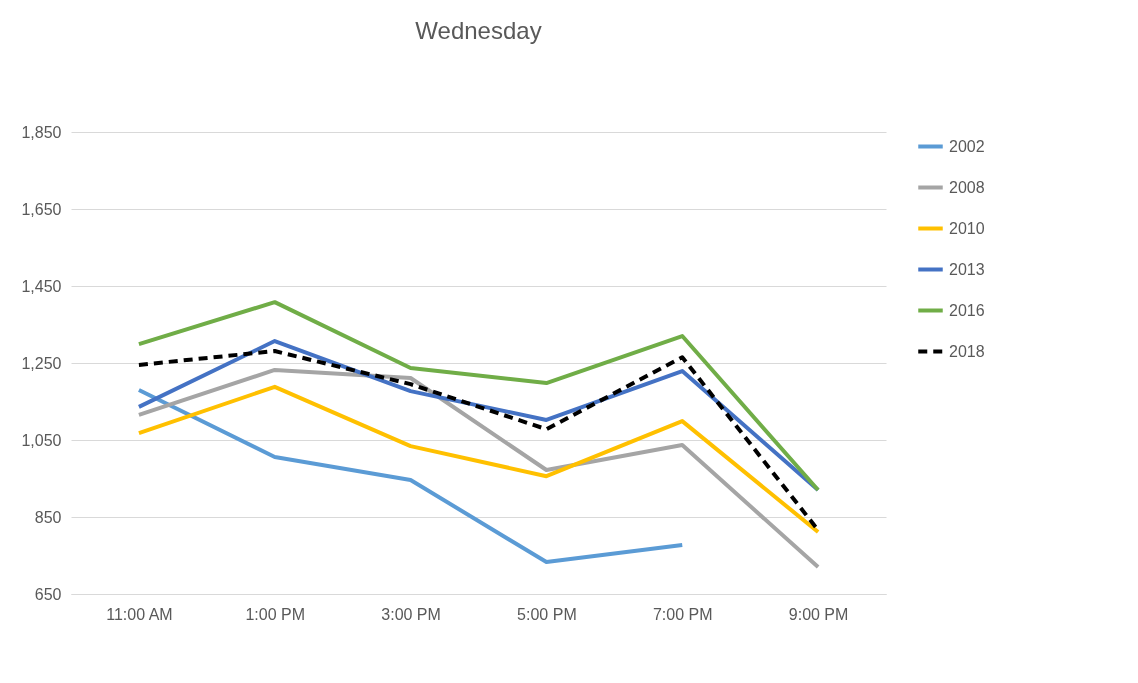  Describe the element at coordinates (547, 614) in the screenshot. I see `x-tick-label: 5:00 PM` at that location.